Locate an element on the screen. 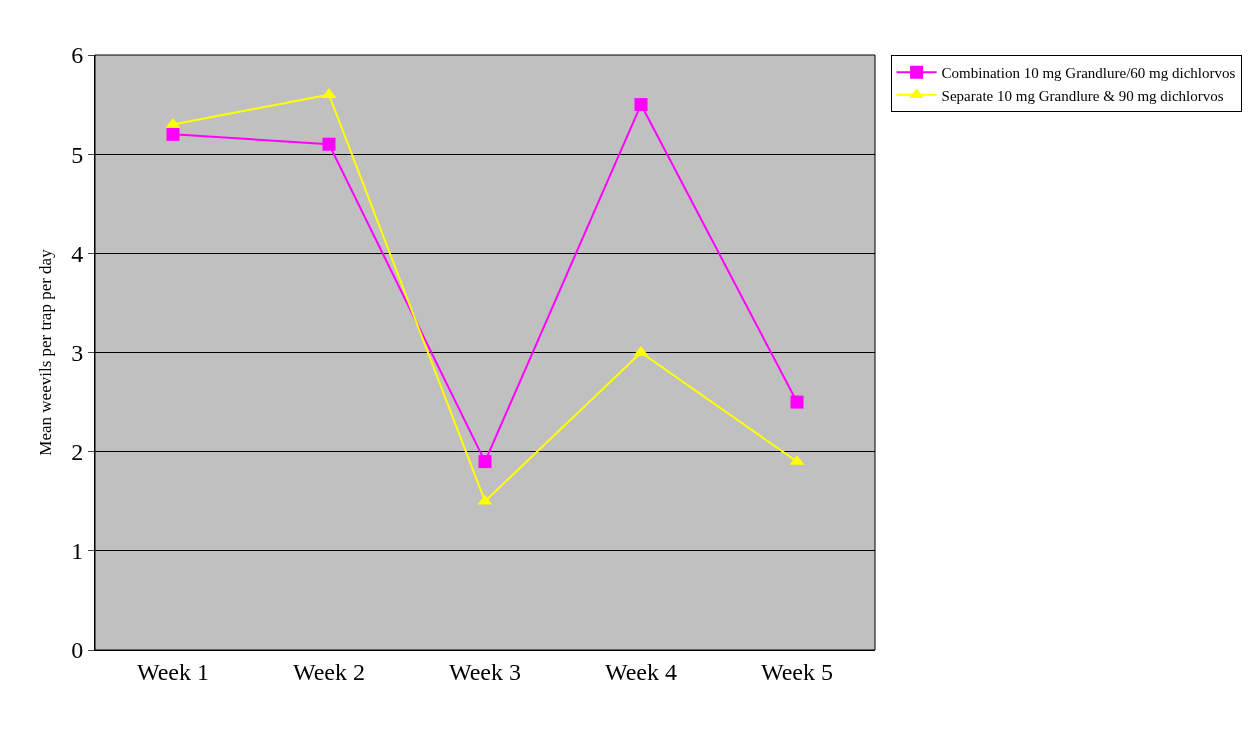 The width and height of the screenshot is (1254, 740). x-tick-label: Week 4 is located at coordinates (641, 671).